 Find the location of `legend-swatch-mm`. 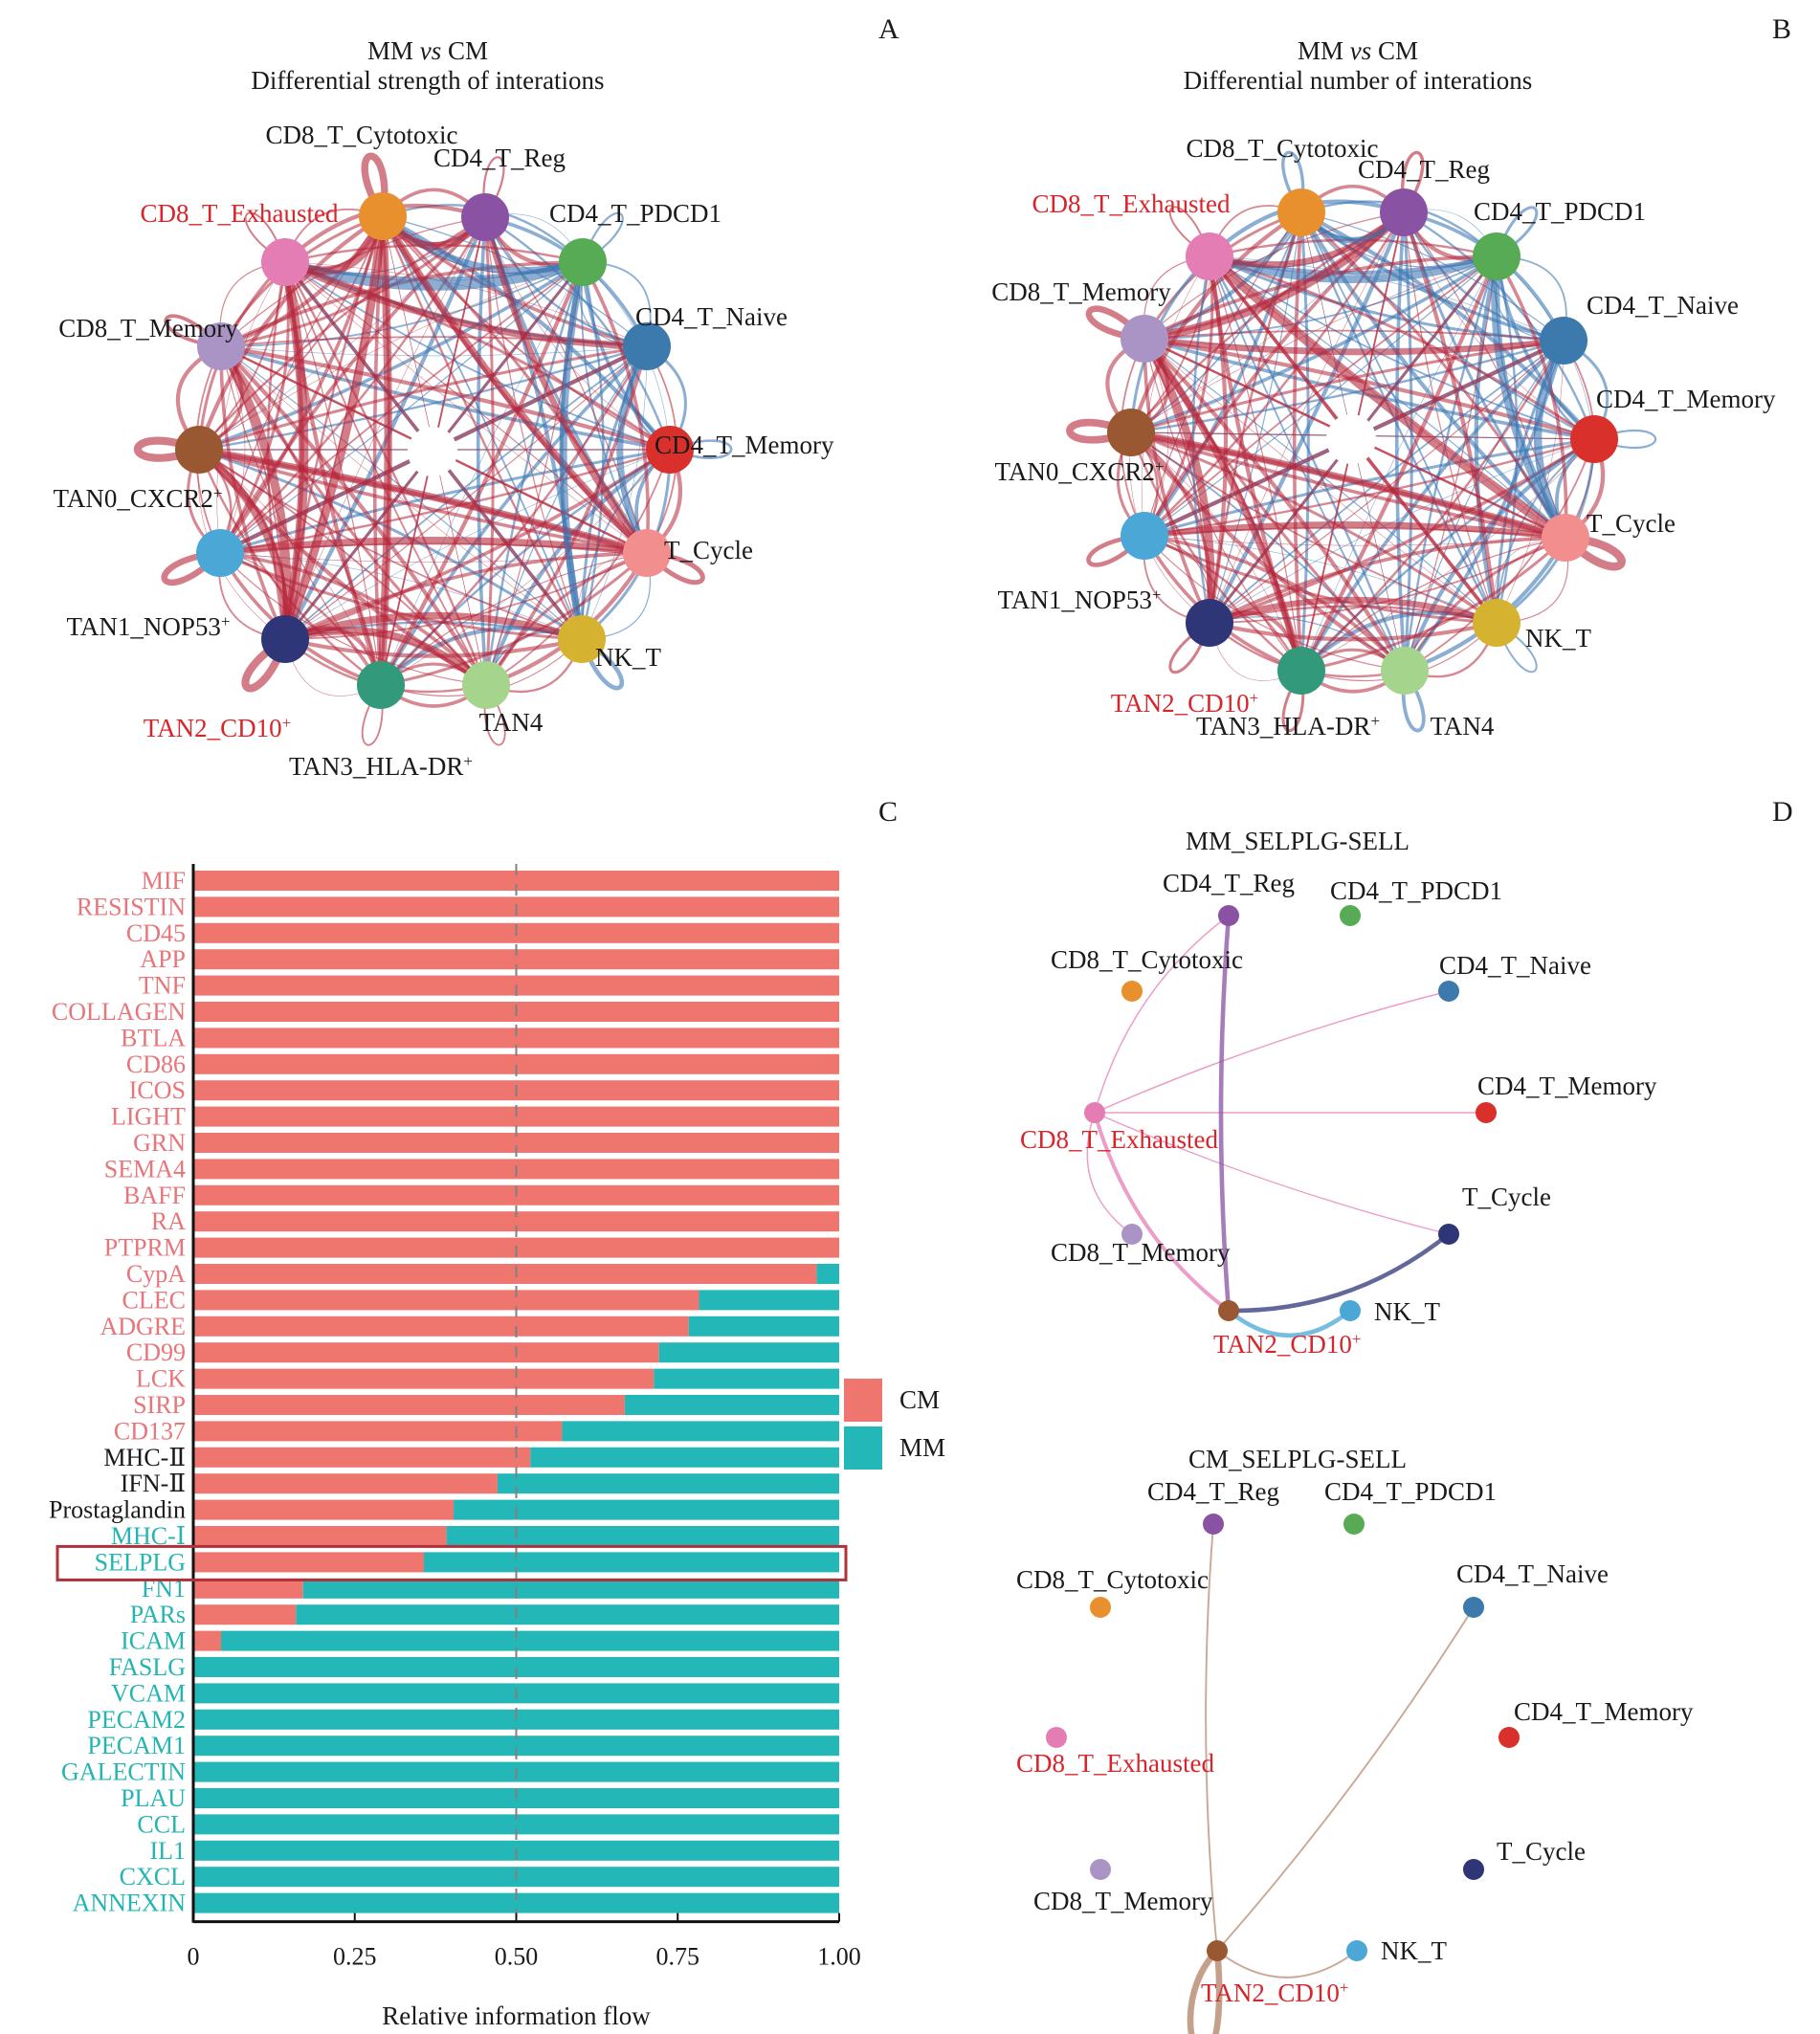

legend-swatch-mm is located at coordinates (863, 1448).